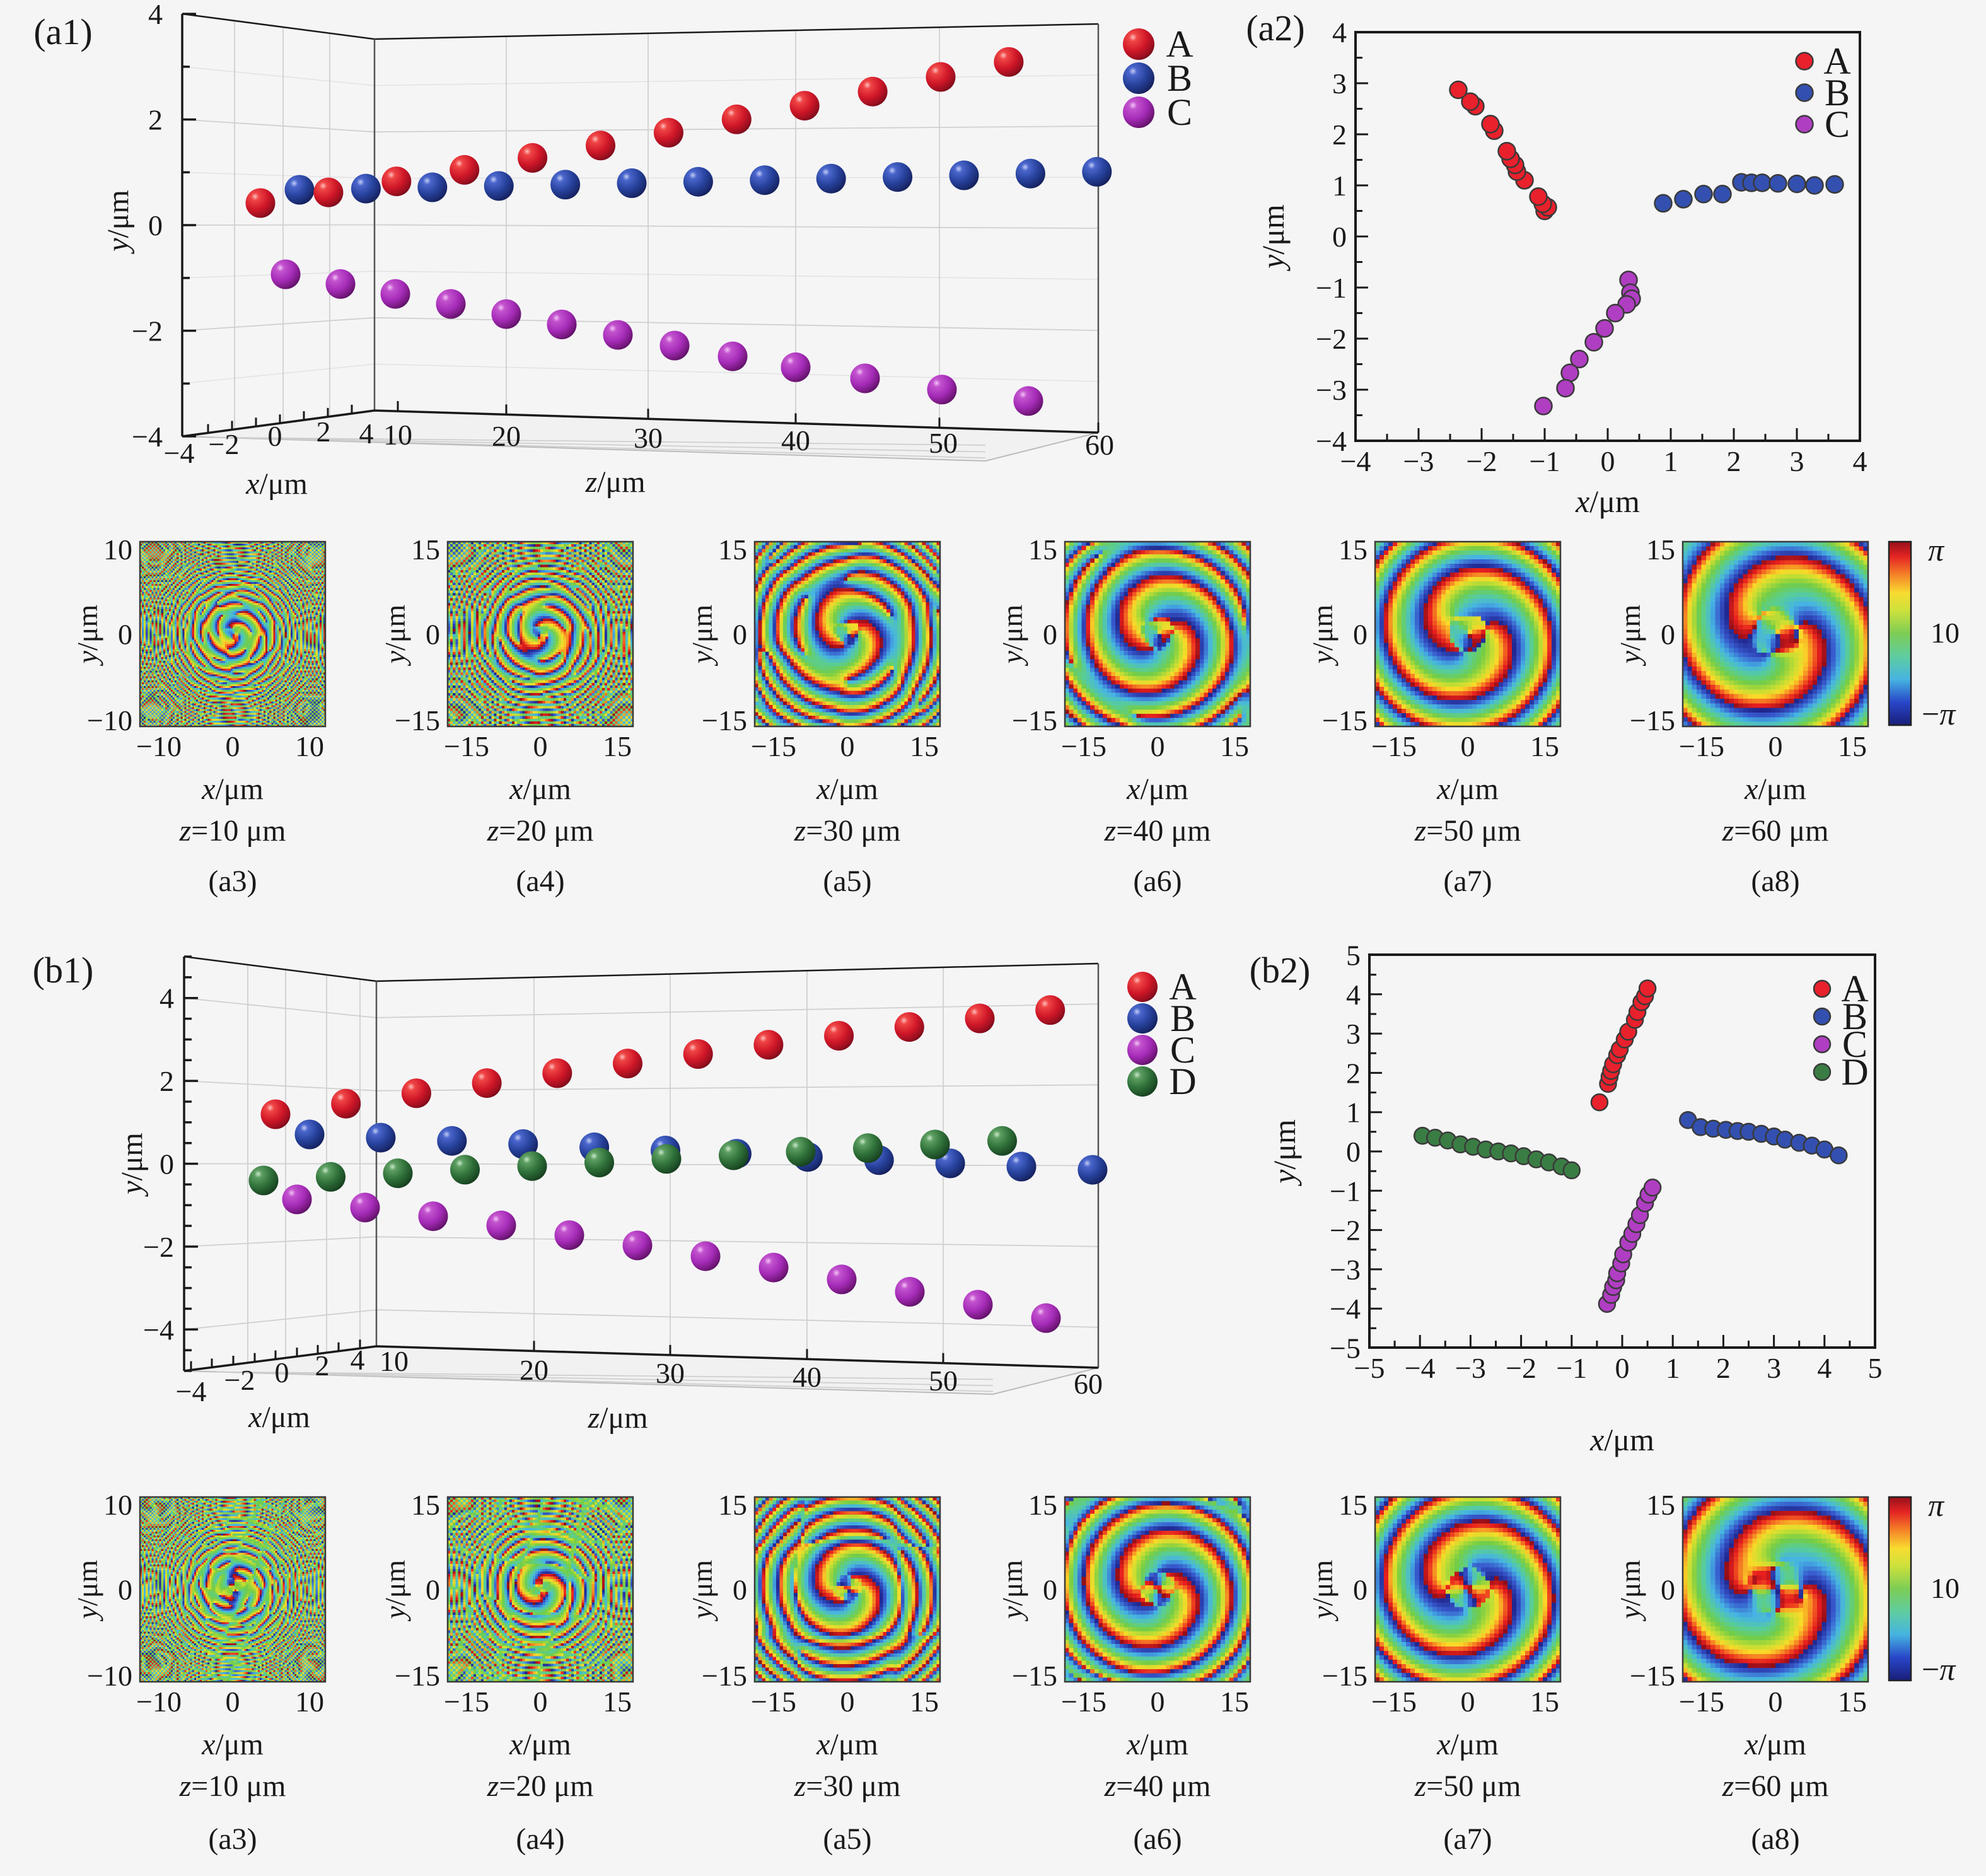 The image size is (1986, 1876). Describe the element at coordinates (63, 31) in the screenshot. I see `svg-text: (a1)` at that location.